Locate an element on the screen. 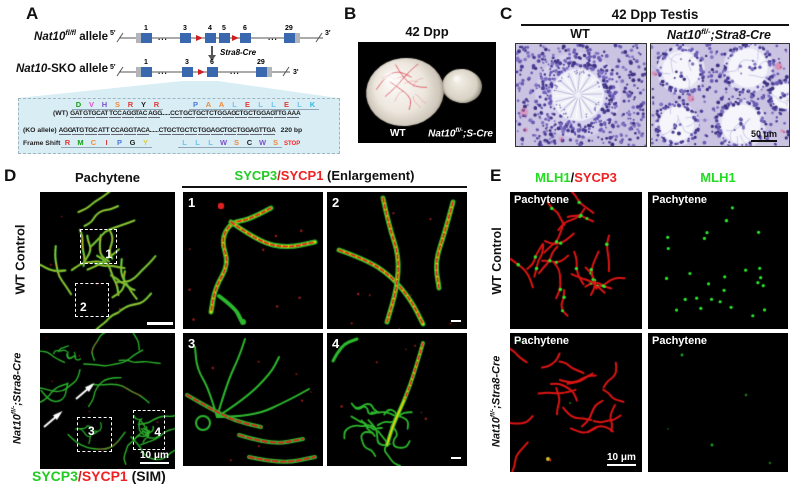  codon: GCT is located at coordinates (189, 114).